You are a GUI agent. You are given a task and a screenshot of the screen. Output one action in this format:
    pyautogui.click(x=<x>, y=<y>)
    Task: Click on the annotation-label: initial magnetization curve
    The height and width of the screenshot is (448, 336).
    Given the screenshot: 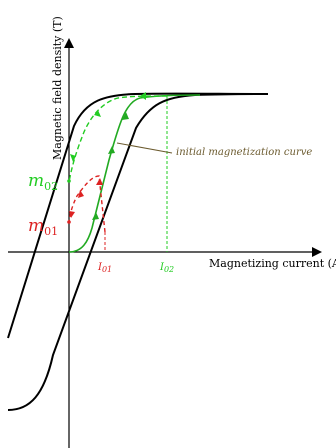 What is the action you would take?
    pyautogui.click(x=244, y=152)
    